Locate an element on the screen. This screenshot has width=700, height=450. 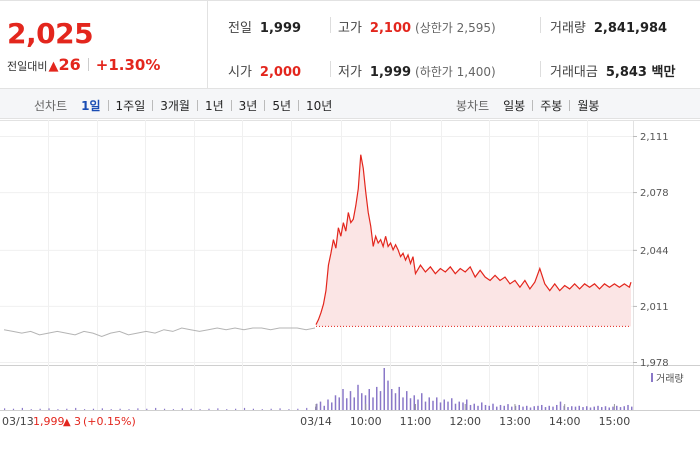
price-change: 전일대비▲26 +1.30% is located at coordinates (83, 64).